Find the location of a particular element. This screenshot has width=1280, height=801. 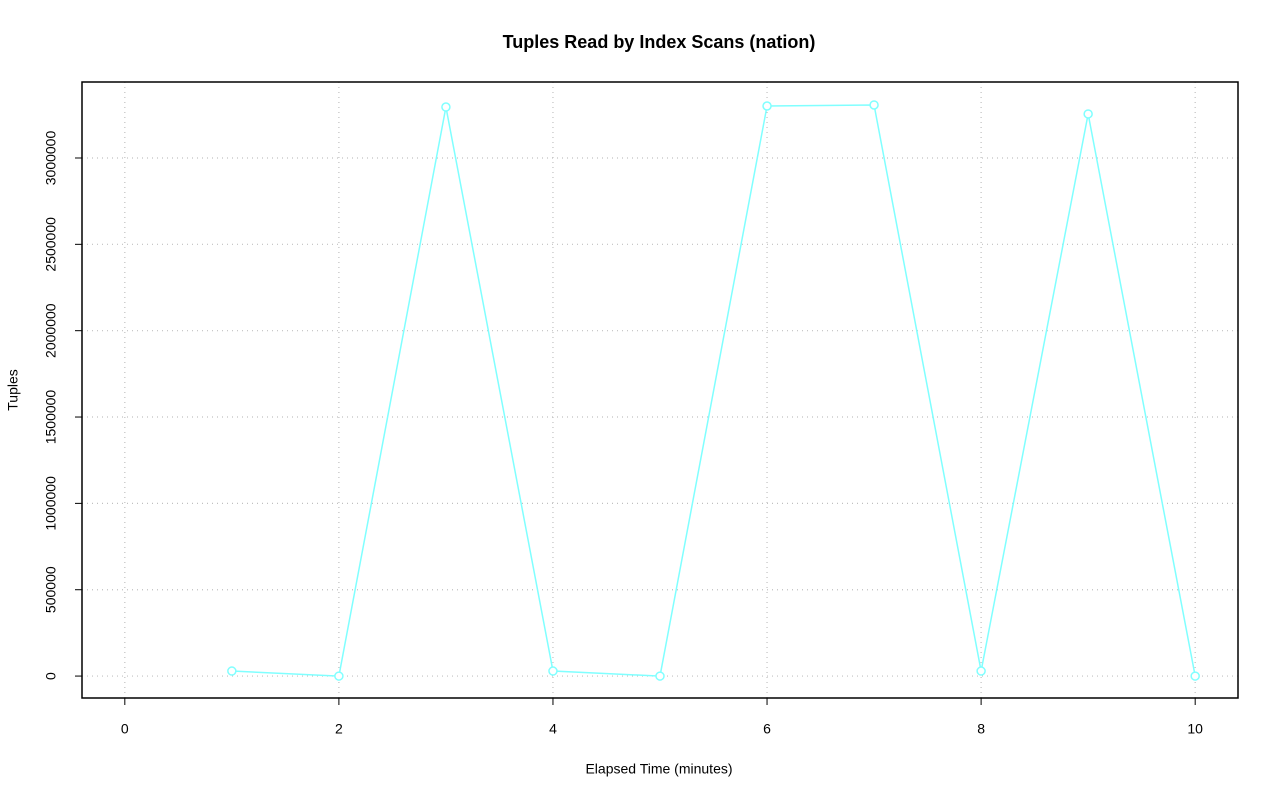

x-axis-label: Elapsed Time (minutes) is located at coordinates (658, 769).